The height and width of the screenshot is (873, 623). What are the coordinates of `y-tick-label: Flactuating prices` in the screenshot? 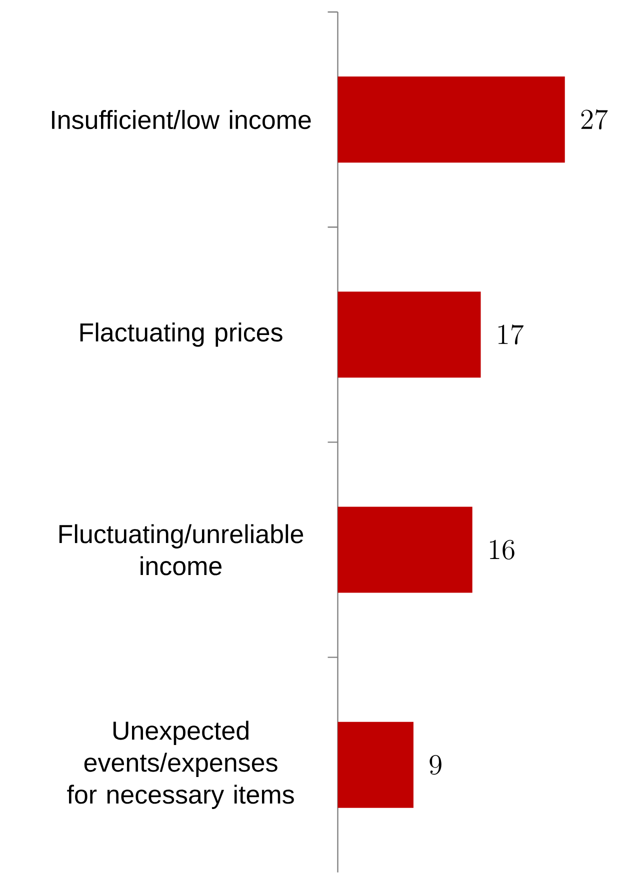 It's located at (181, 334).